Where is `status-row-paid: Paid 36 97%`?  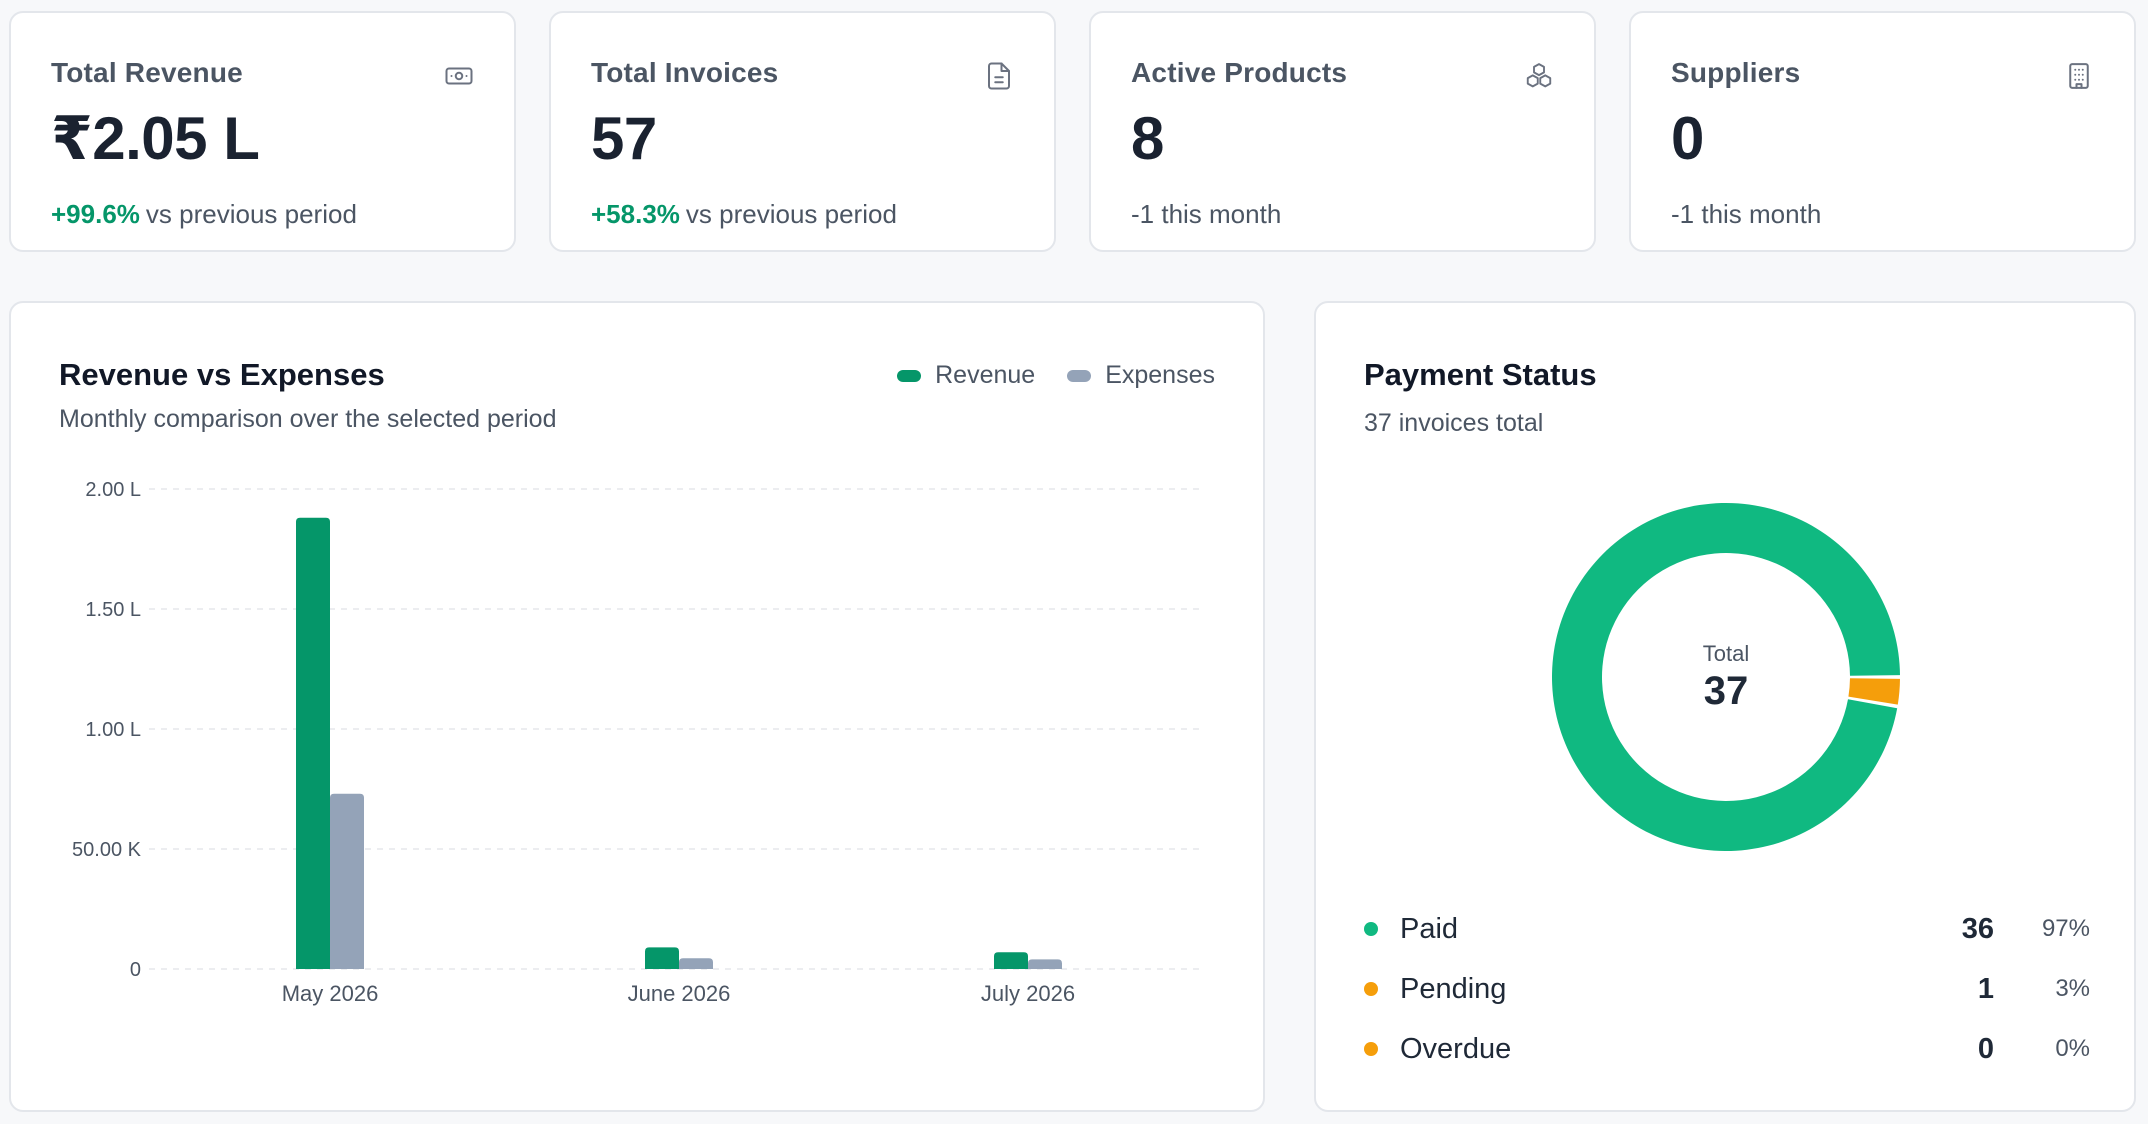 status-row-paid: Paid 36 97% is located at coordinates (1727, 929).